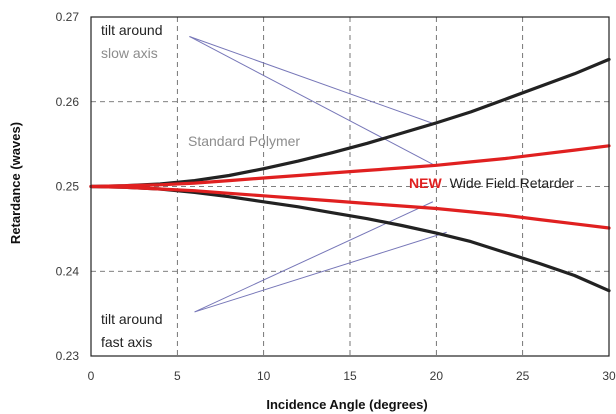 Image resolution: width=616 pixels, height=414 pixels. I want to click on x-tick-label-3: 15, so click(350, 376).